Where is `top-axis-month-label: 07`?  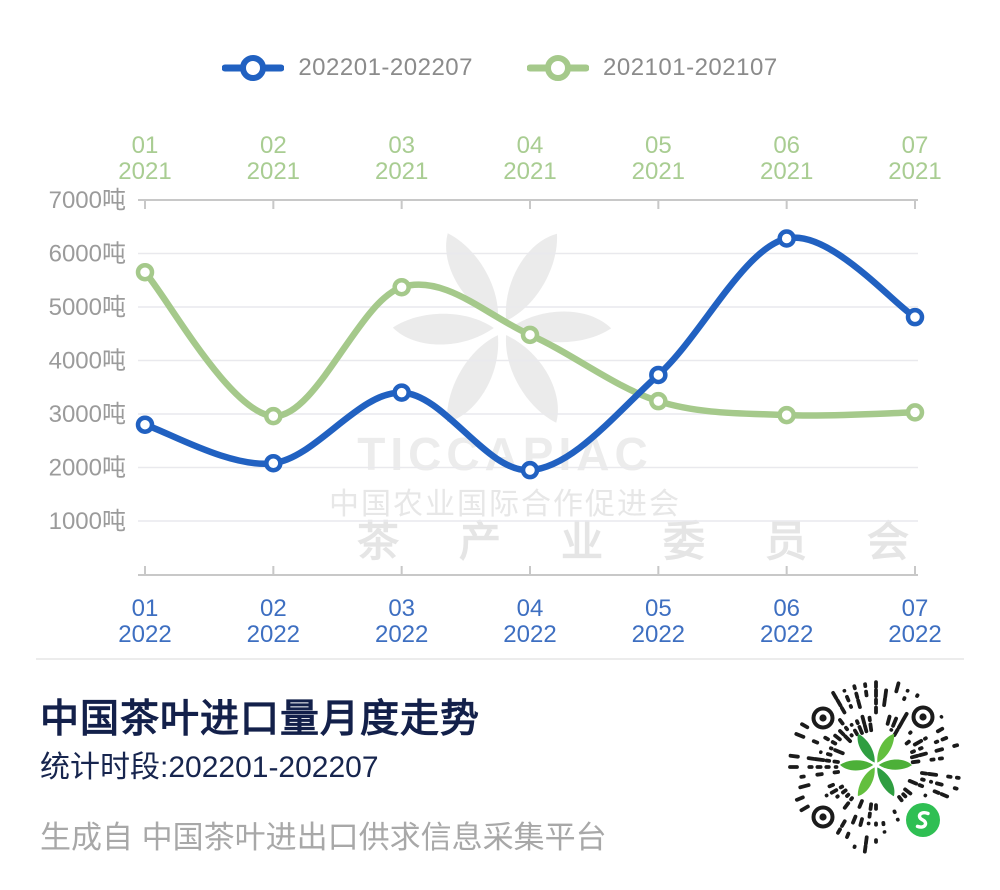 top-axis-month-label: 07 is located at coordinates (915, 145).